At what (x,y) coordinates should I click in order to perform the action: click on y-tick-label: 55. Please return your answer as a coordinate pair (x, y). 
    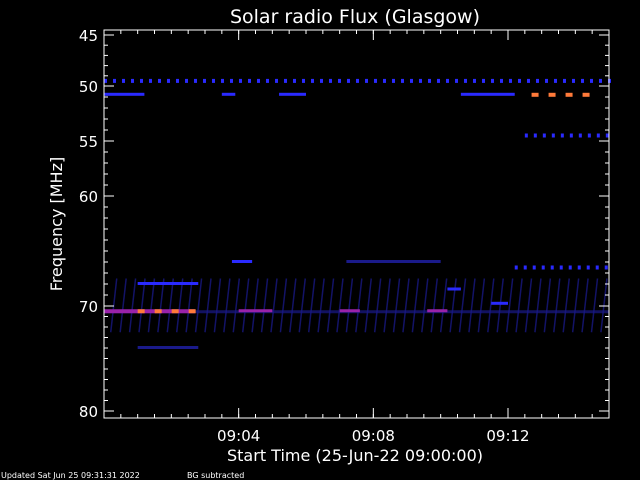
    Looking at the image, I should click on (88, 142).